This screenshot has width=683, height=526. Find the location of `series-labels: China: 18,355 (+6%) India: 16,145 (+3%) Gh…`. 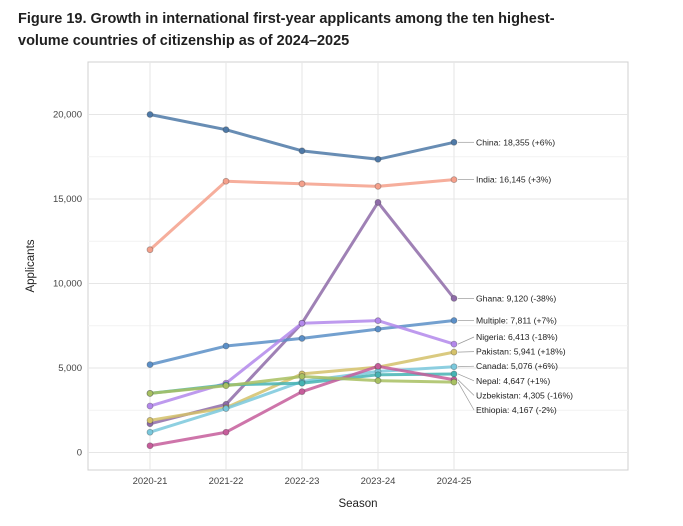

series-labels: China: 18,355 (+6%) India: 16,145 (+3%) Gh… is located at coordinates (515, 276).